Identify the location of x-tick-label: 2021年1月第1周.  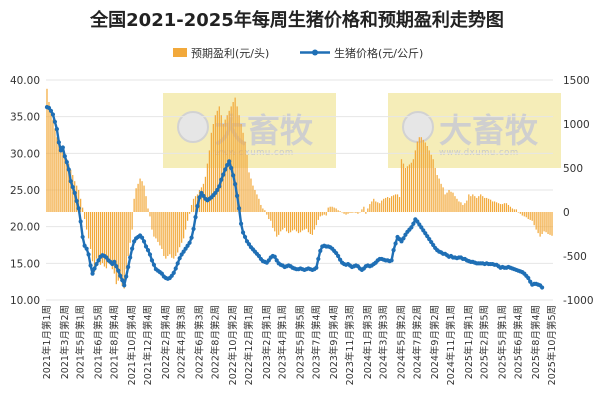
(47, 342).